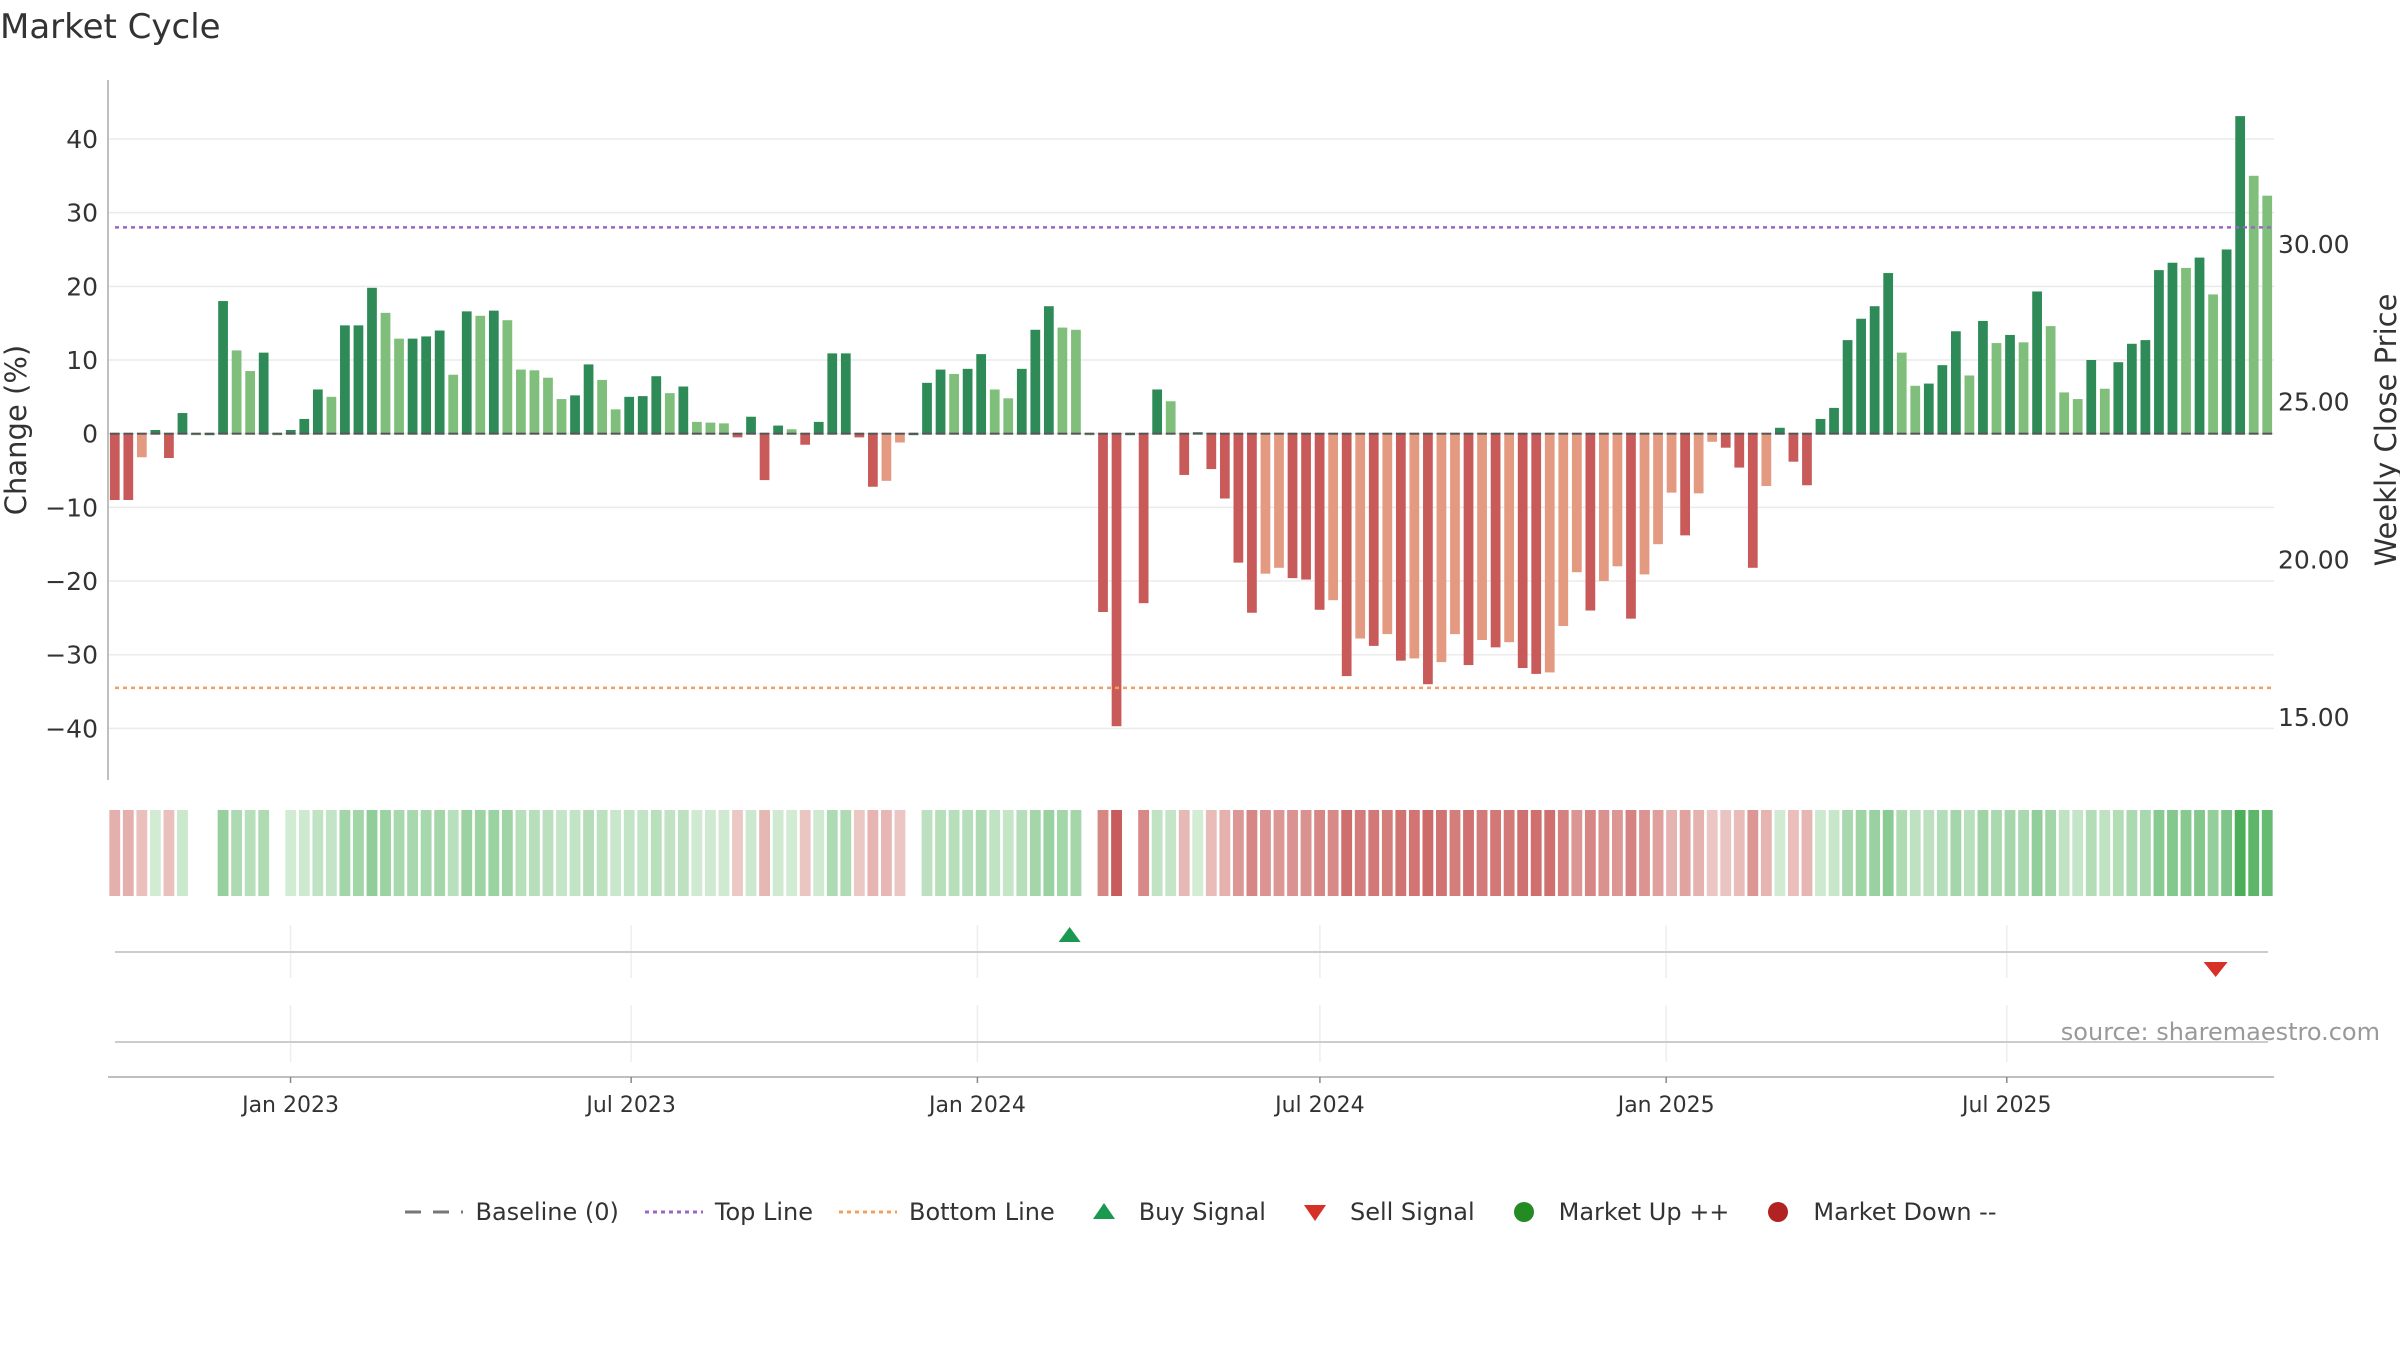  What do you see at coordinates (1069, 934) in the screenshot?
I see `buy-signal-marker` at bounding box center [1069, 934].